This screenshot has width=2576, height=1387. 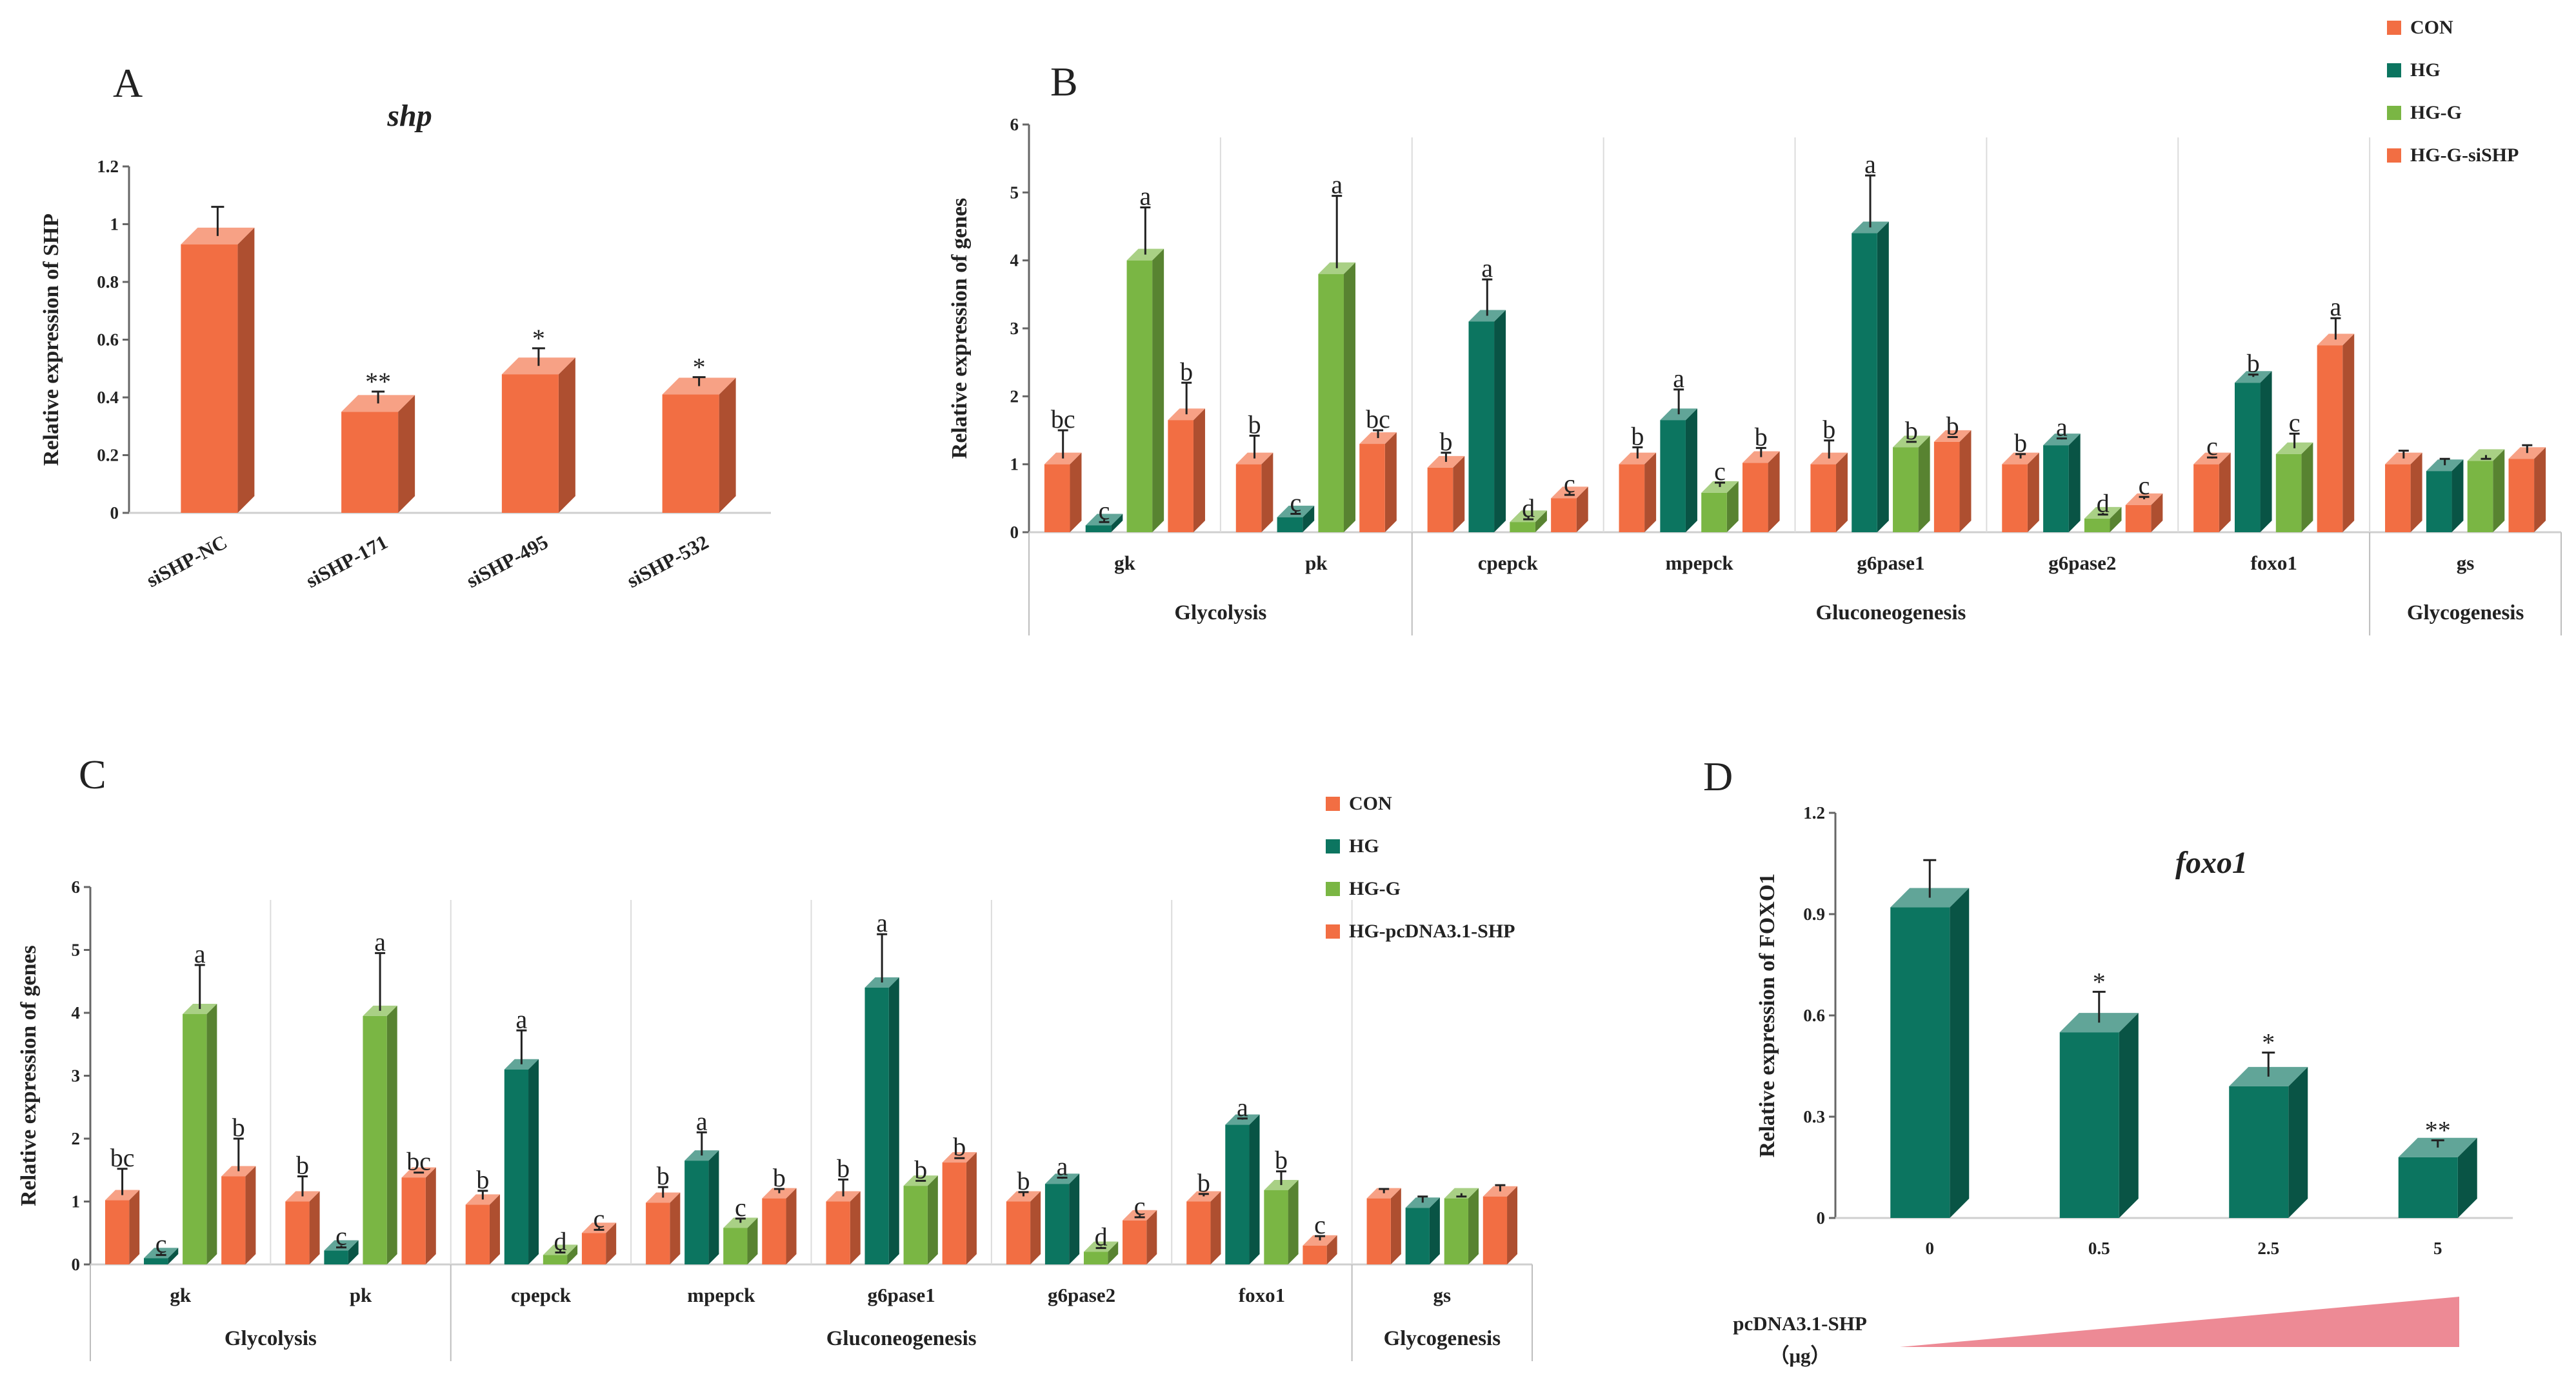 What do you see at coordinates (1700, 563) in the screenshot?
I see `x-tick-label: mpepck` at bounding box center [1700, 563].